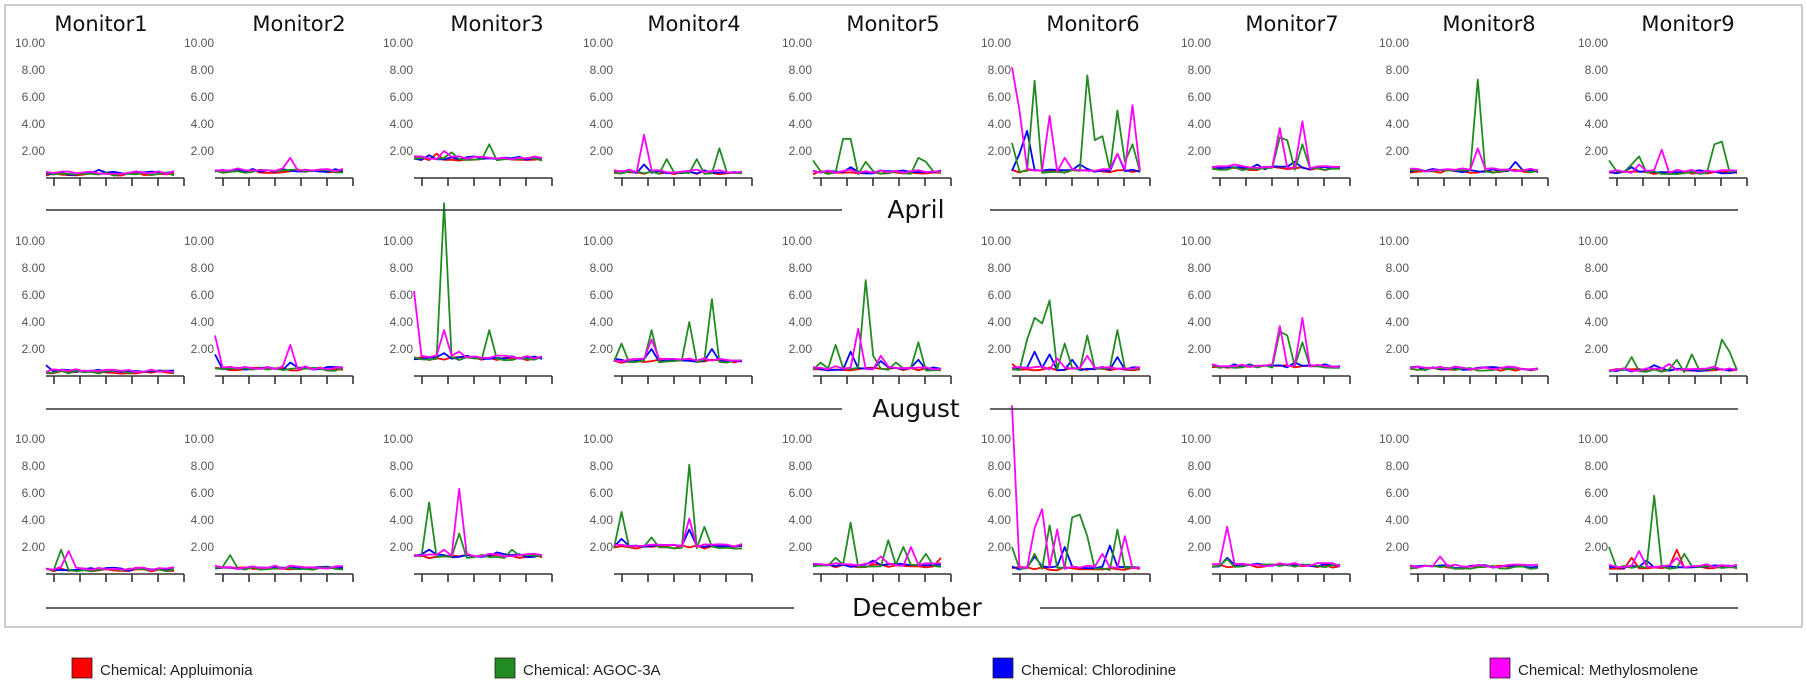  I want to click on monitor-title-1: Monitor1, so click(100, 24).